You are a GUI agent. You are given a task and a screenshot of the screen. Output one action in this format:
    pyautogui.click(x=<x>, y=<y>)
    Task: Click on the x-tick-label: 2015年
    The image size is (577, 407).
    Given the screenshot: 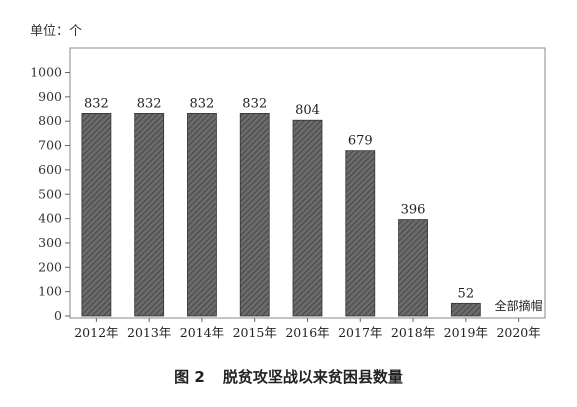 What is the action you would take?
    pyautogui.click(x=255, y=332)
    